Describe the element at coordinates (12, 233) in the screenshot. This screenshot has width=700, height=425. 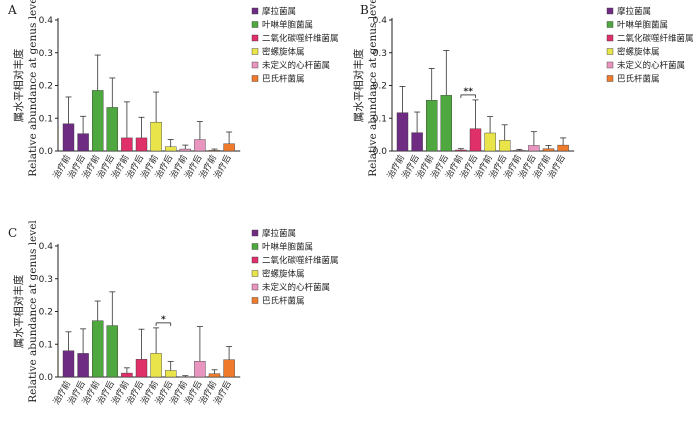
I see `panel-letter: C` at that location.